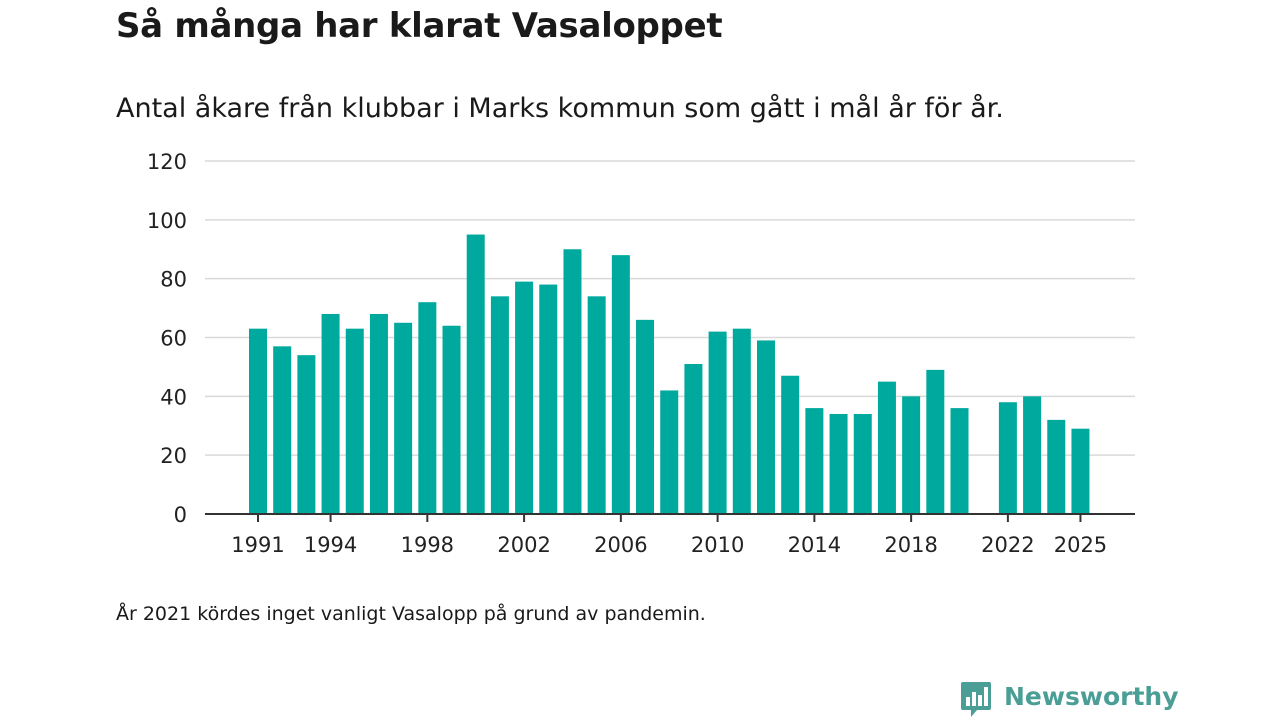 The height and width of the screenshot is (720, 1280). Describe the element at coordinates (717, 422) in the screenshot. I see `bar-2010` at that location.